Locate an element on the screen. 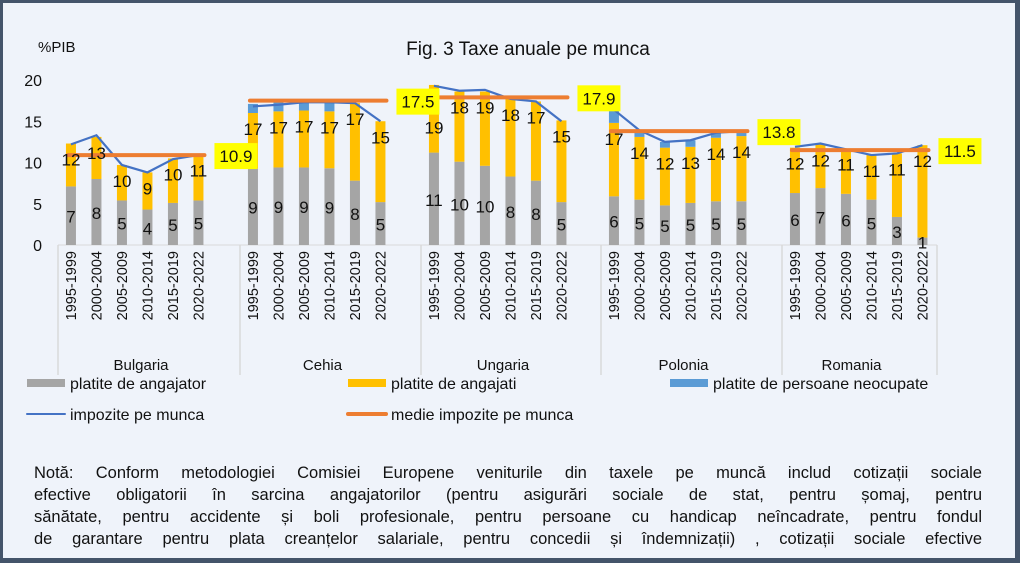 This screenshot has height=567, width=1024. group-label: Cehia is located at coordinates (323, 365).